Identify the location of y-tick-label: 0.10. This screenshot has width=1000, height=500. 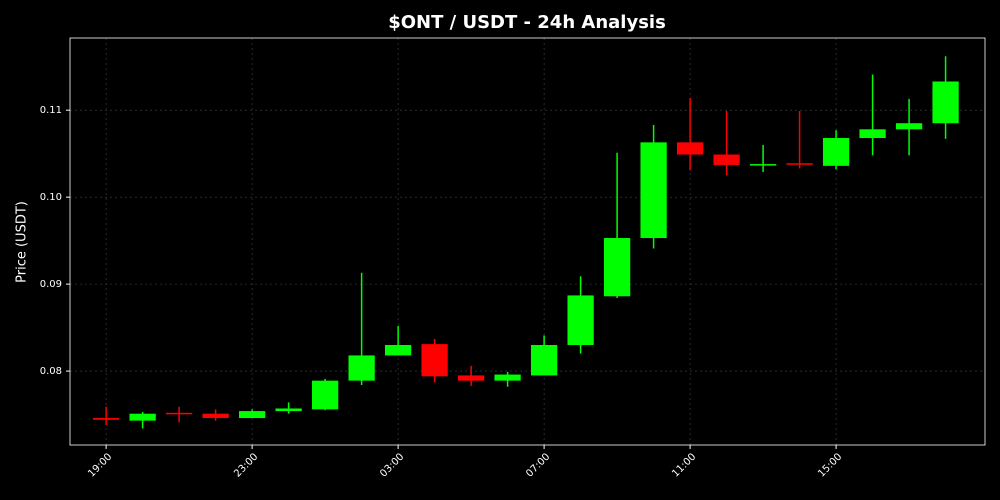
(51, 197).